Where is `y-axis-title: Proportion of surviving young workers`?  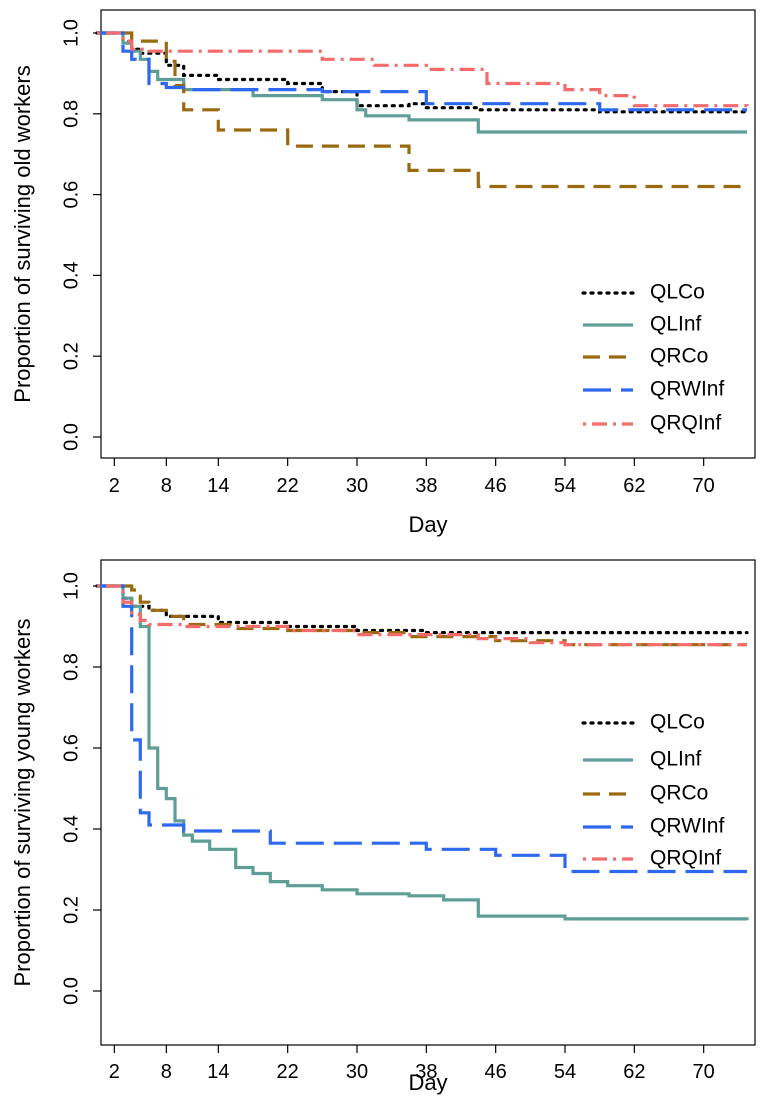 y-axis-title: Proportion of surviving young workers is located at coordinates (22, 802).